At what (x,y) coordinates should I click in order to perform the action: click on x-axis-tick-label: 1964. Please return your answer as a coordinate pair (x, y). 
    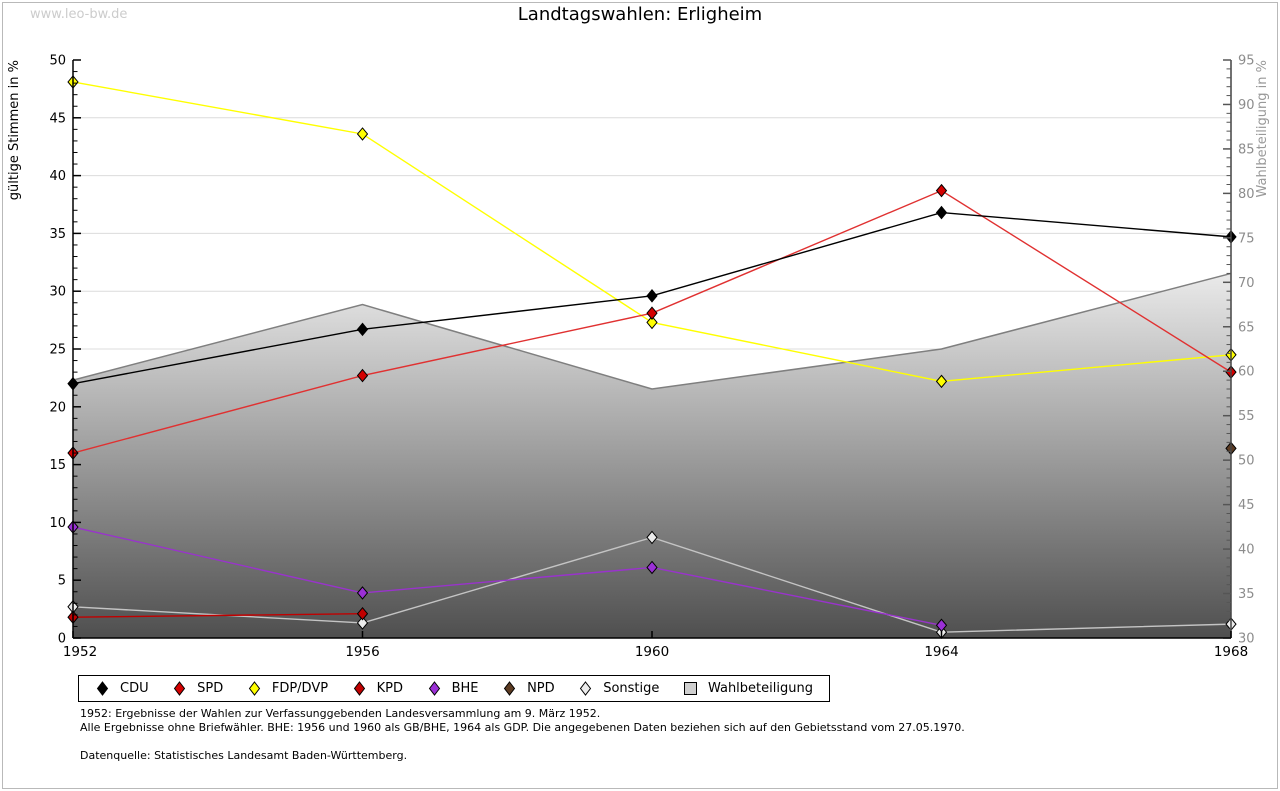
    Looking at the image, I should click on (941, 652).